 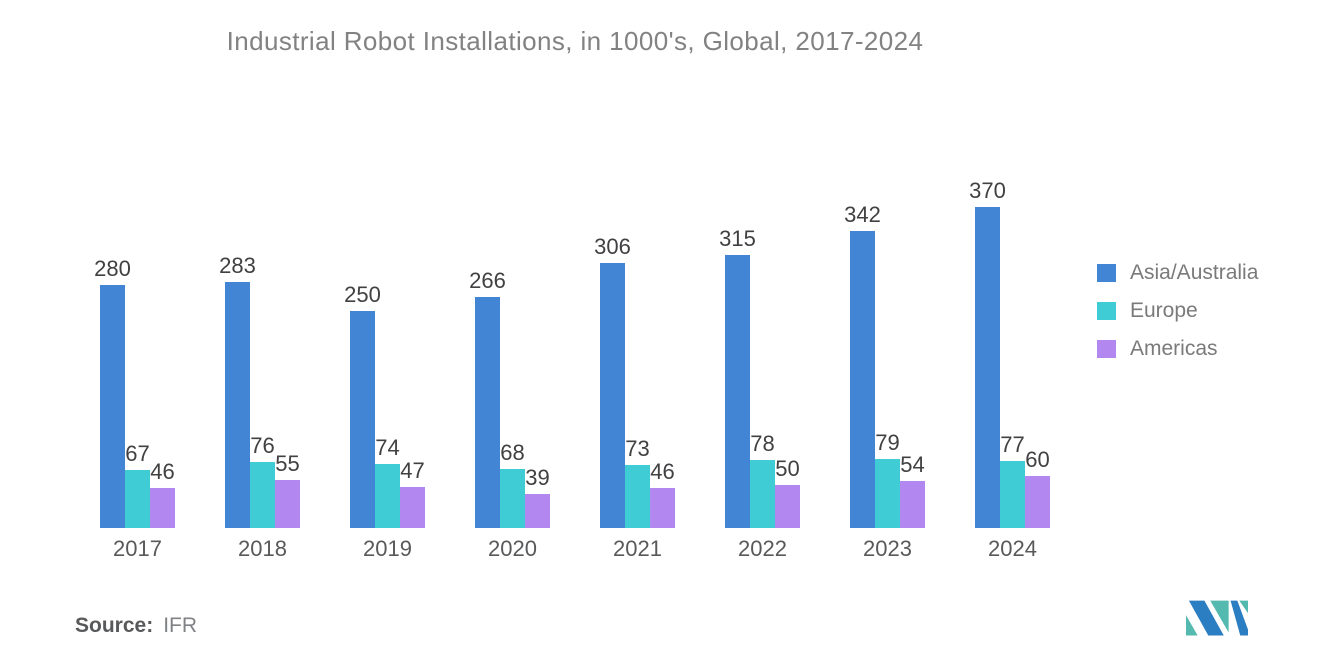 I want to click on value-label-europe-2019: 74, so click(x=387, y=447).